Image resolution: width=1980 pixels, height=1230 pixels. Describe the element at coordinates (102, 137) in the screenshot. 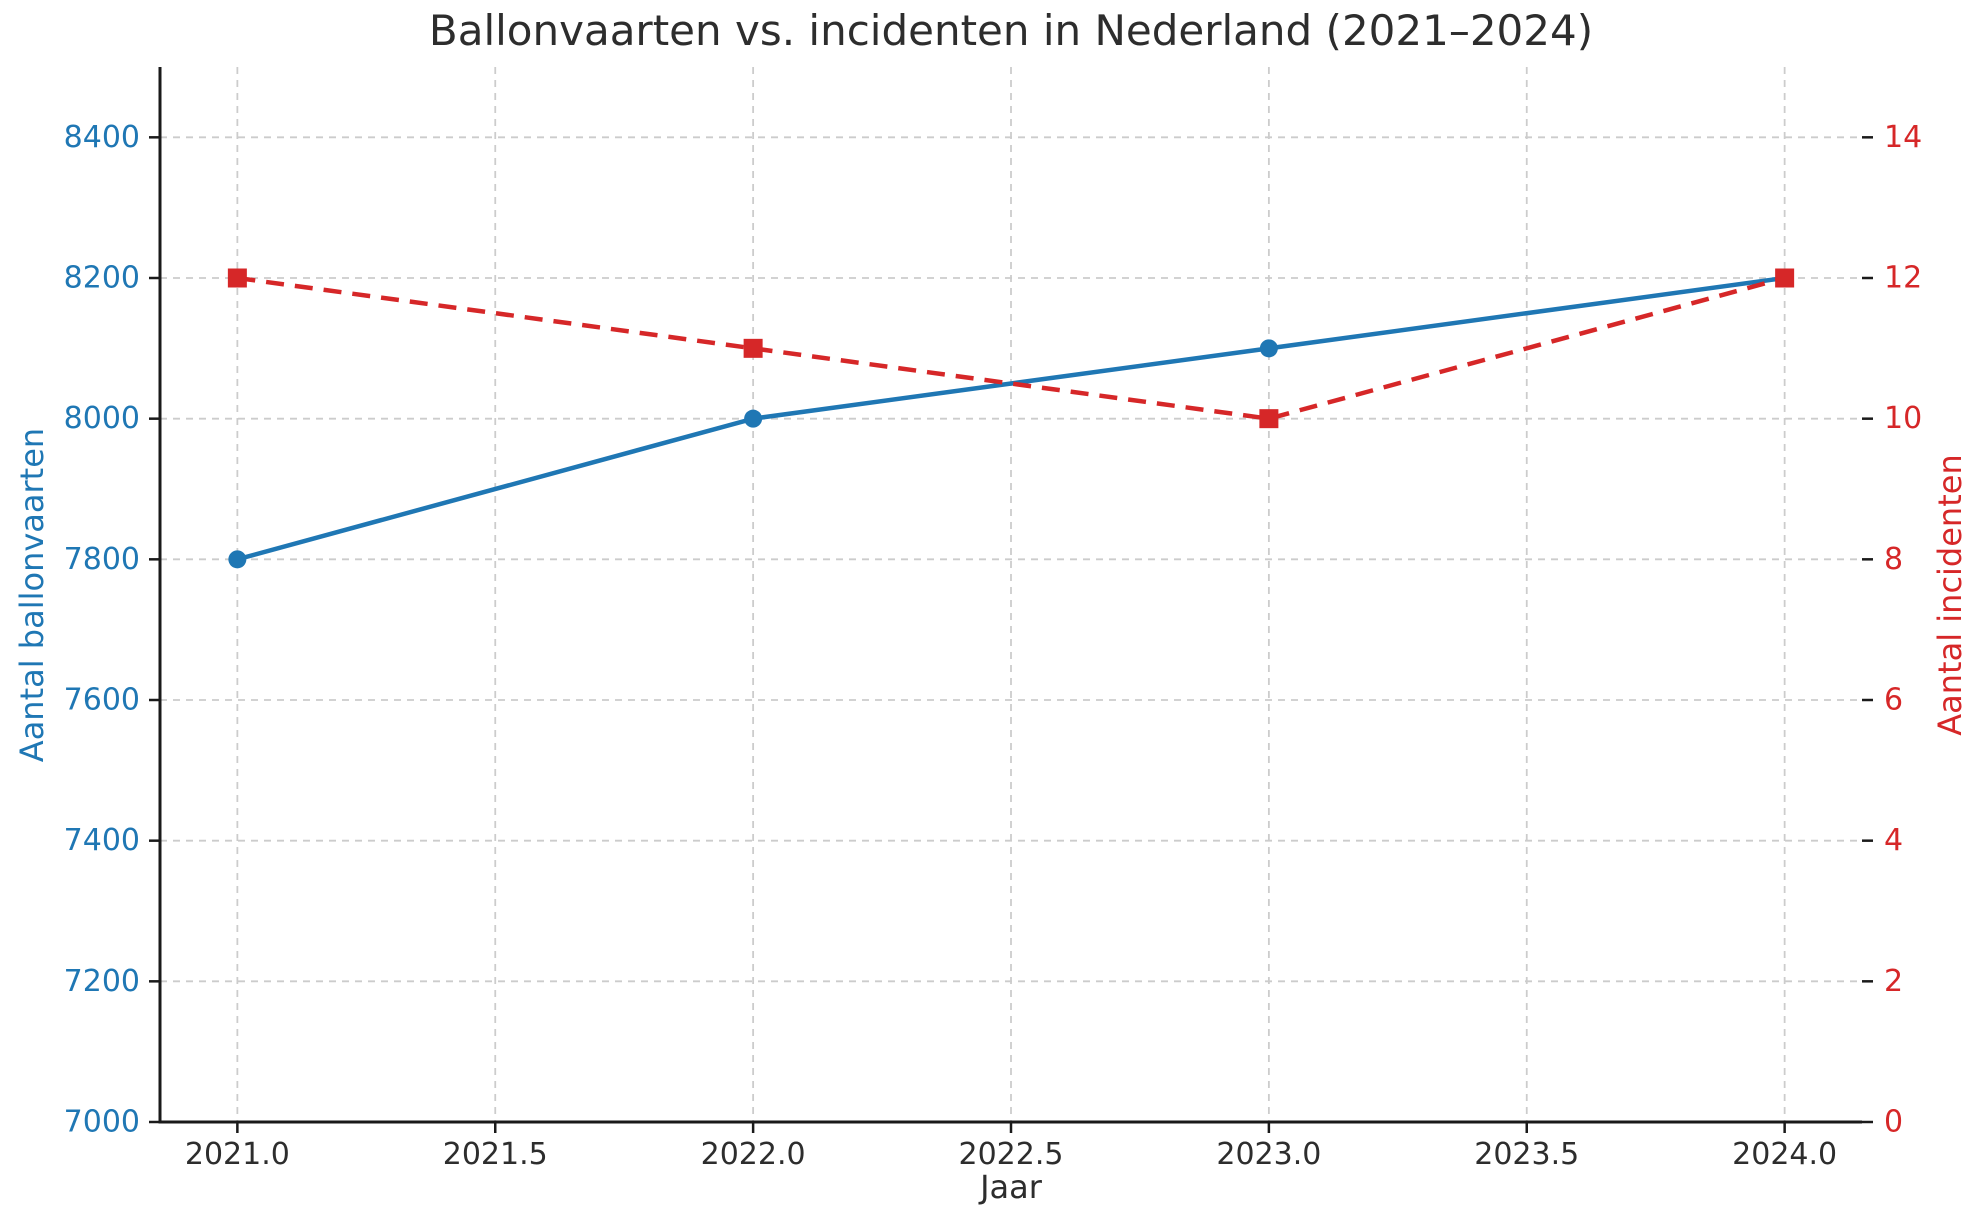

I see `left-y-tick-label: 8400` at that location.